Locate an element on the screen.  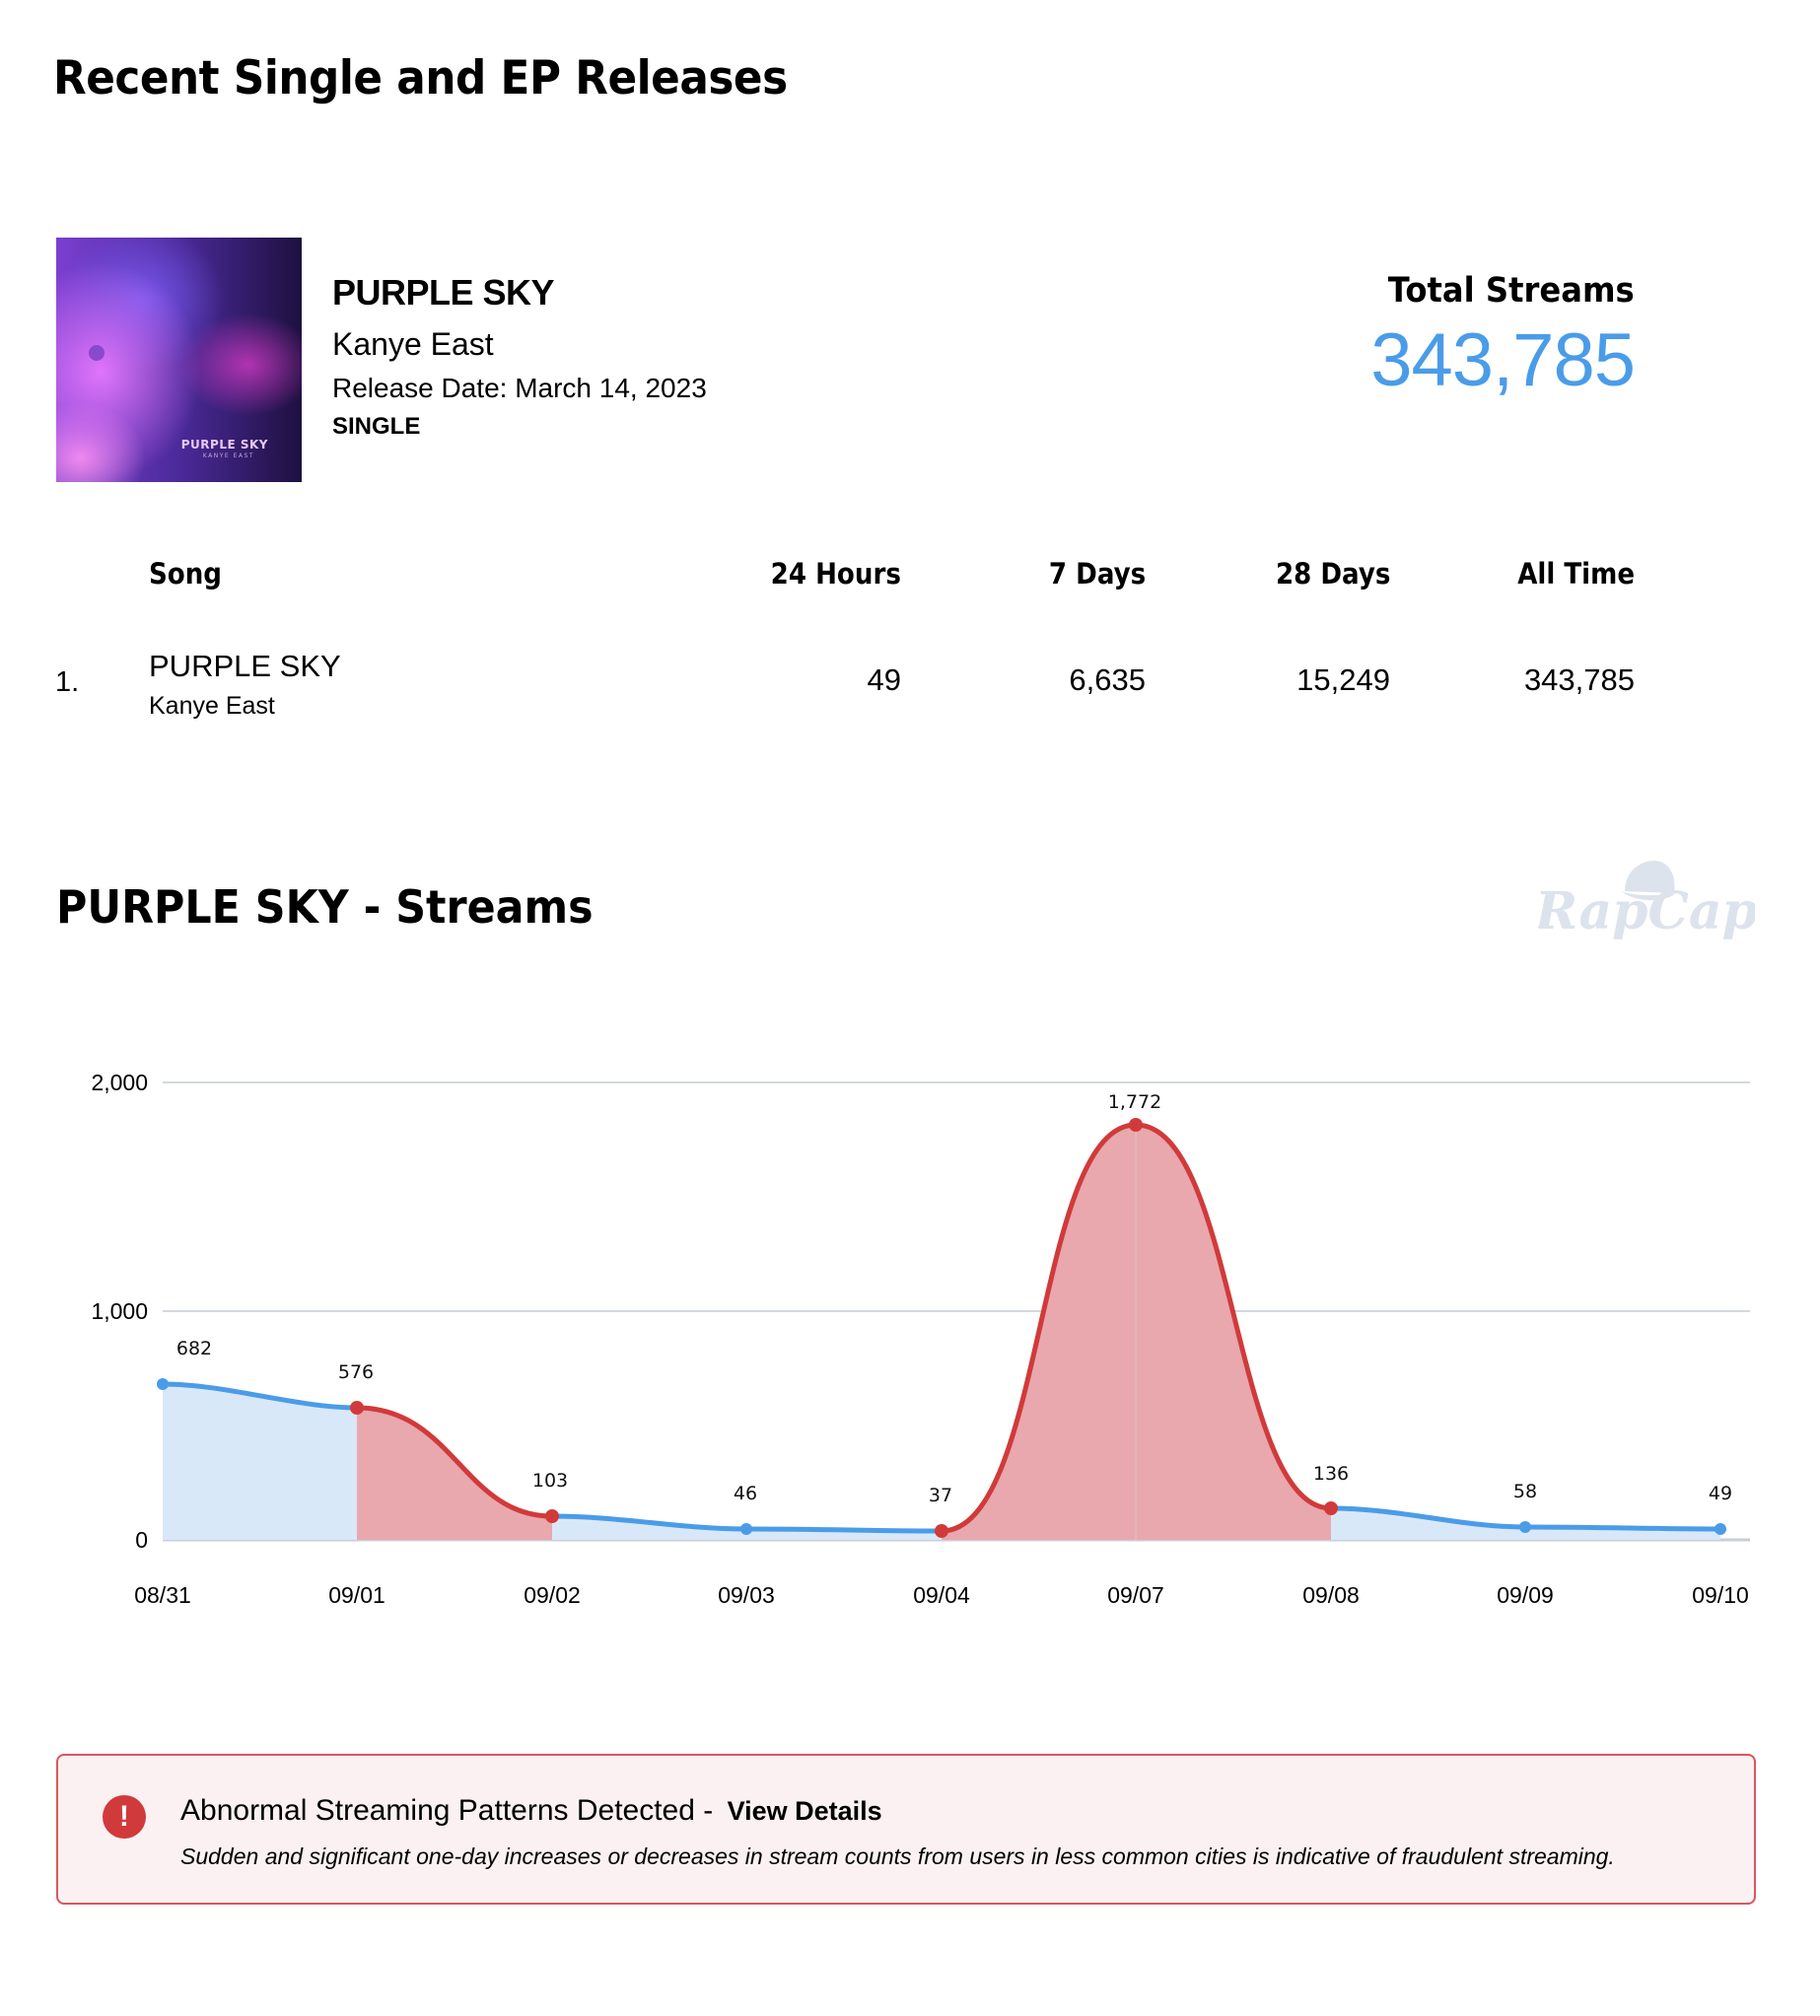
svg-text: 09/03 is located at coordinates (746, 1595).